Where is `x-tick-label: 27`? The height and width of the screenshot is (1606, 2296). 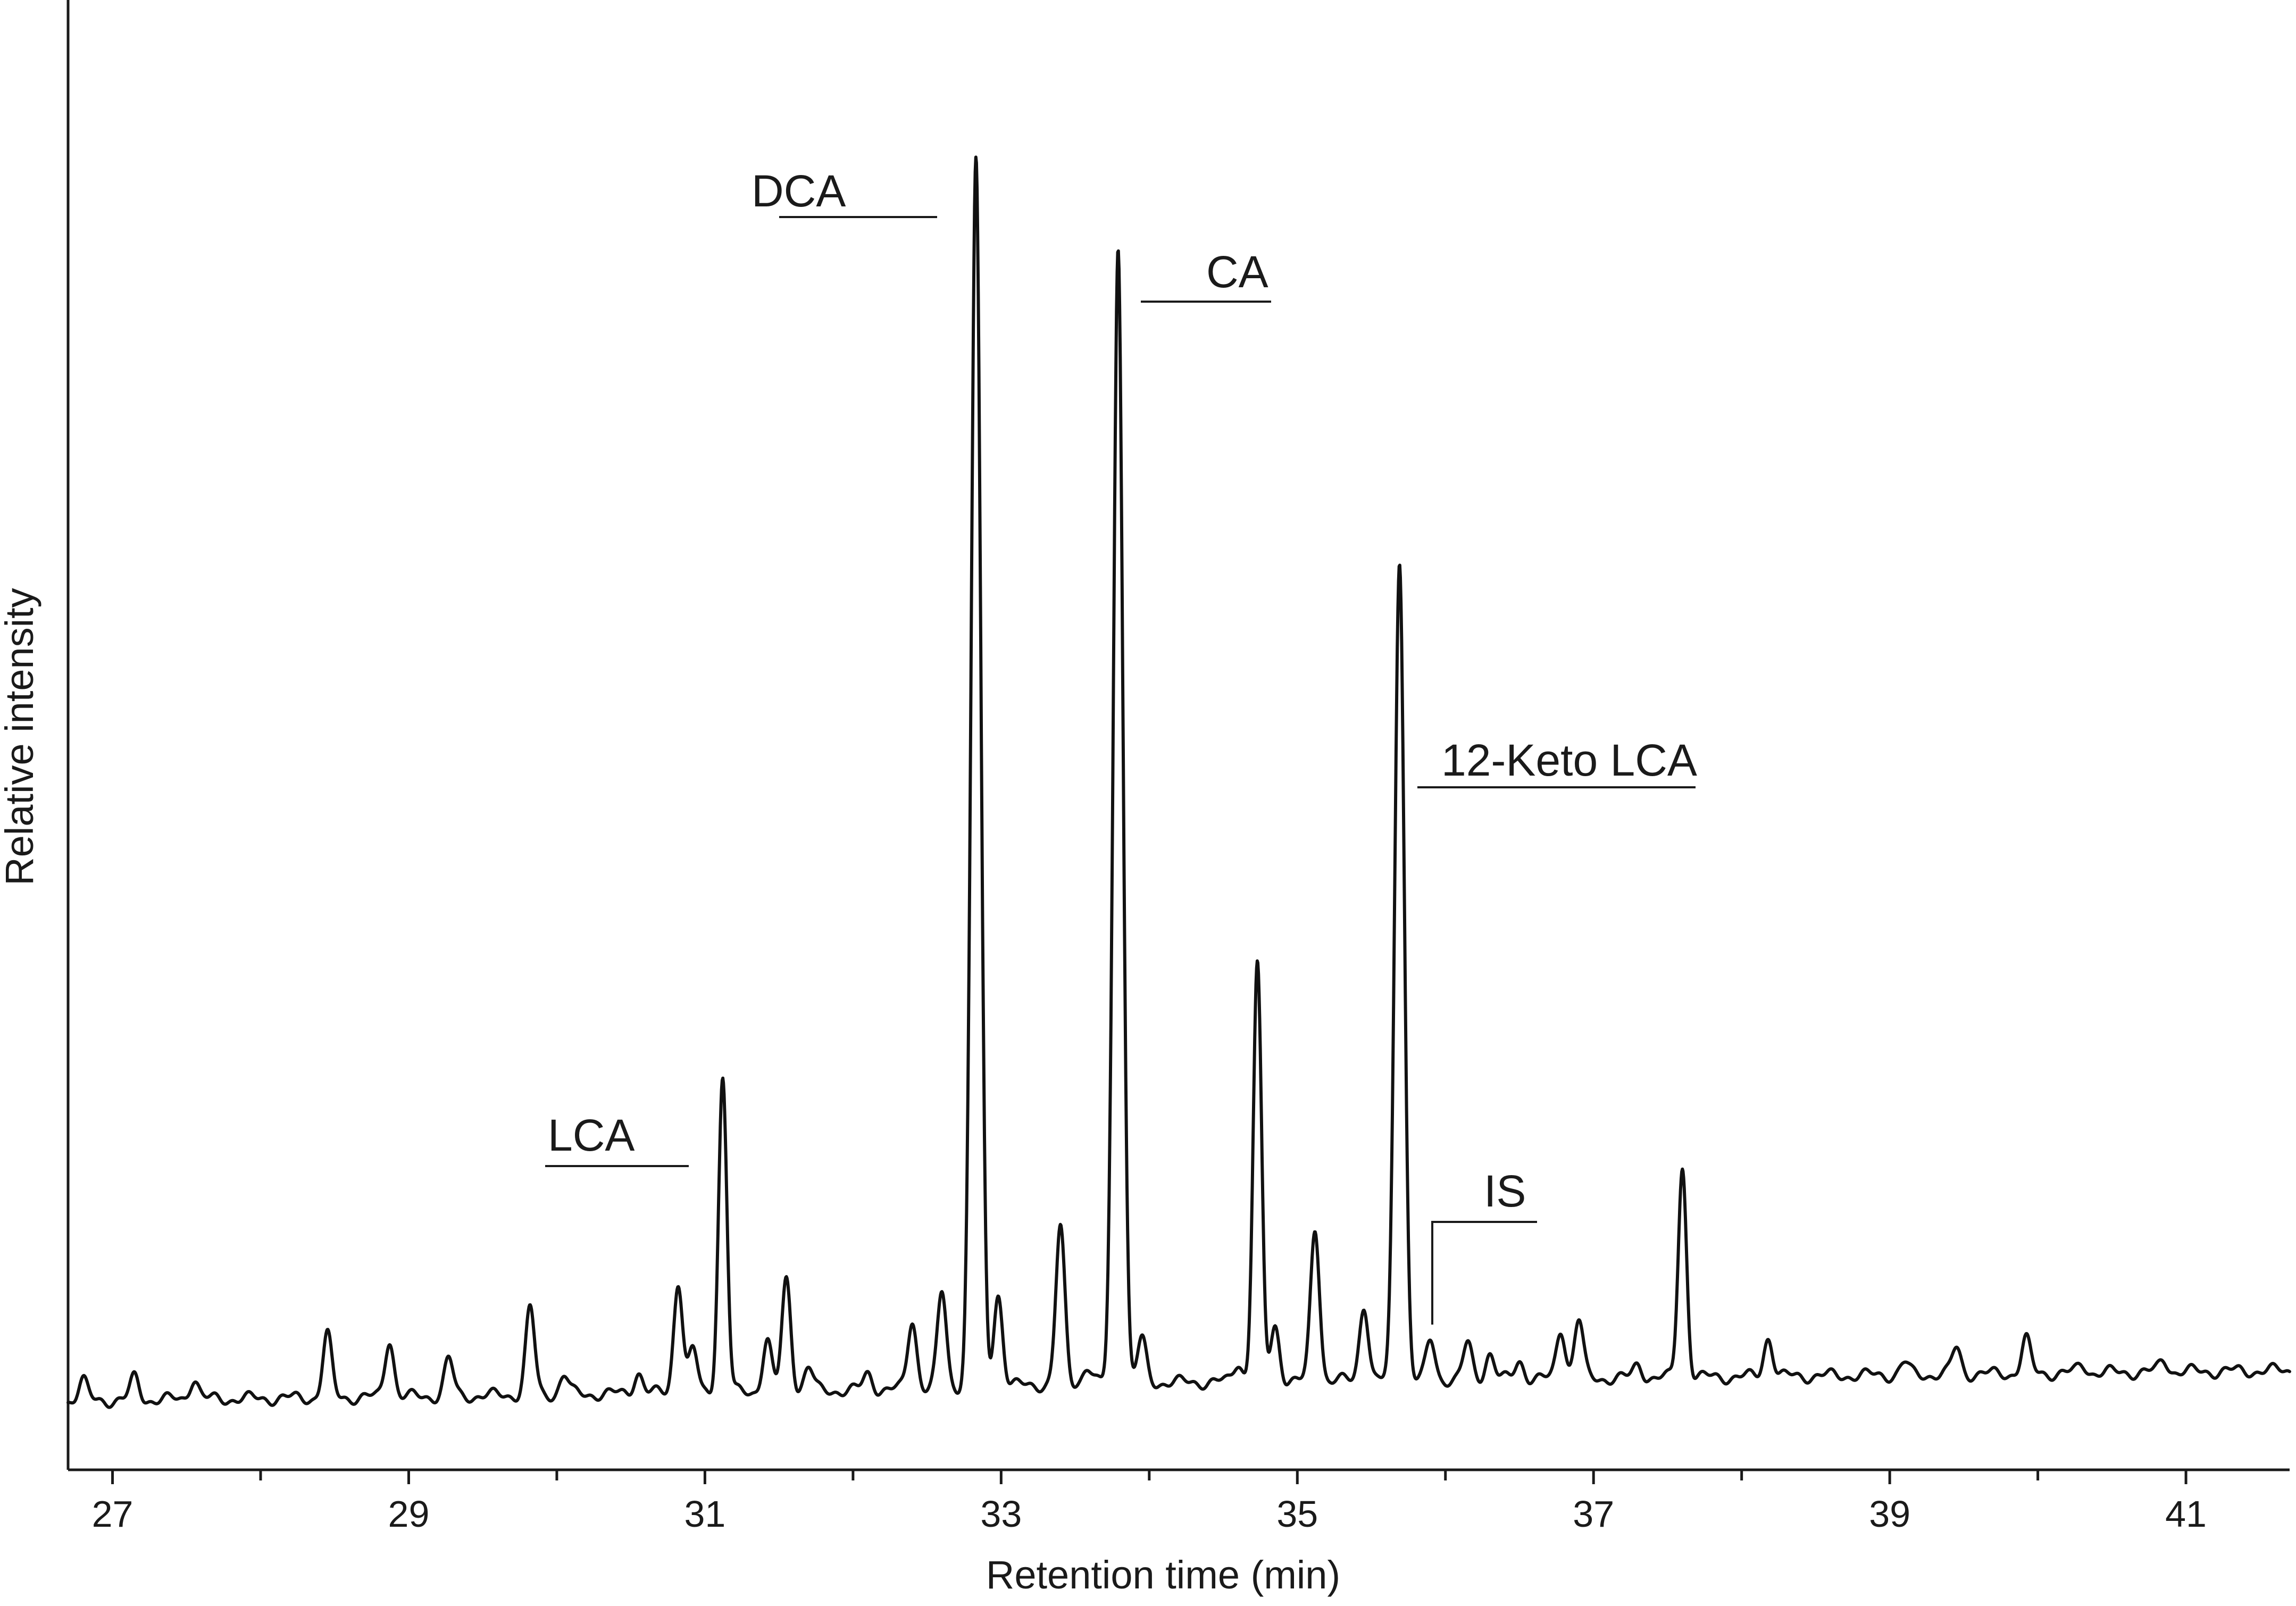
x-tick-label: 27 is located at coordinates (113, 1514).